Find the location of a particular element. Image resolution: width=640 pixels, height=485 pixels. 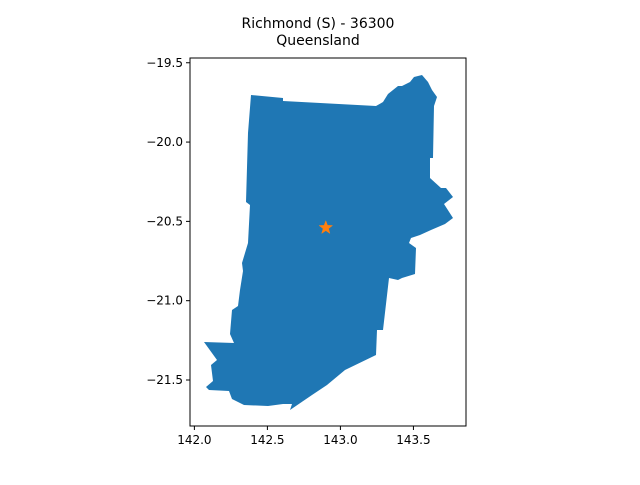

y-tick-label: −21.5 is located at coordinates (164, 380).